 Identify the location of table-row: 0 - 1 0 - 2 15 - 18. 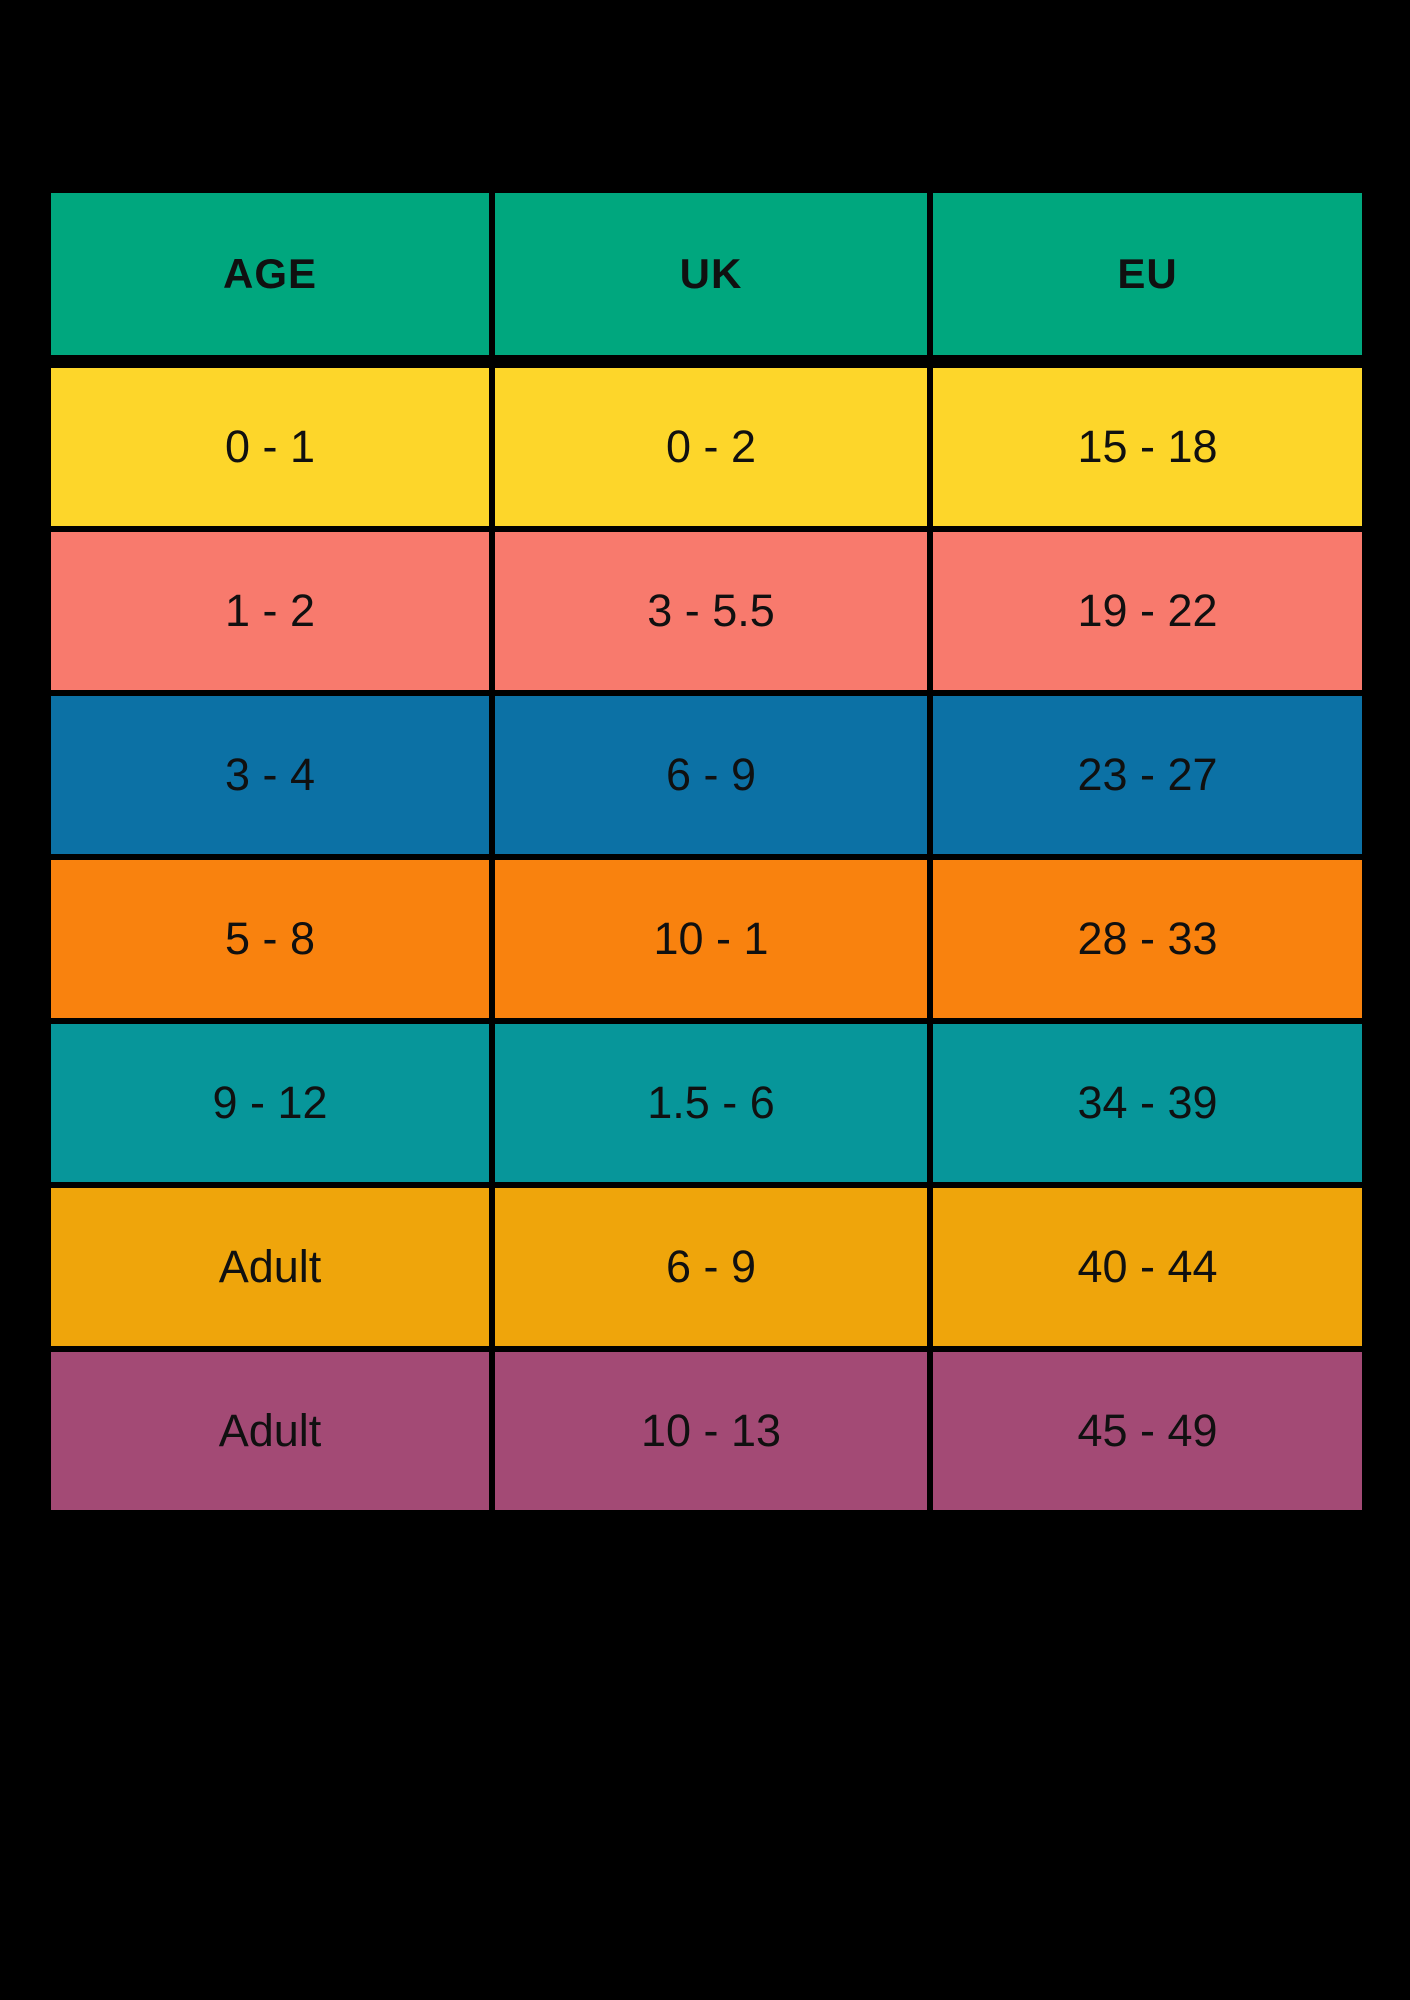
(706, 447).